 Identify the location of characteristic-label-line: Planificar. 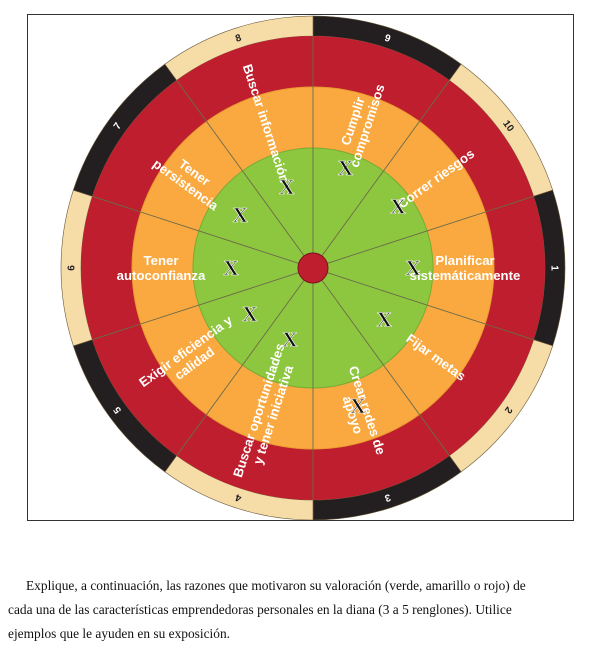
(464, 260).